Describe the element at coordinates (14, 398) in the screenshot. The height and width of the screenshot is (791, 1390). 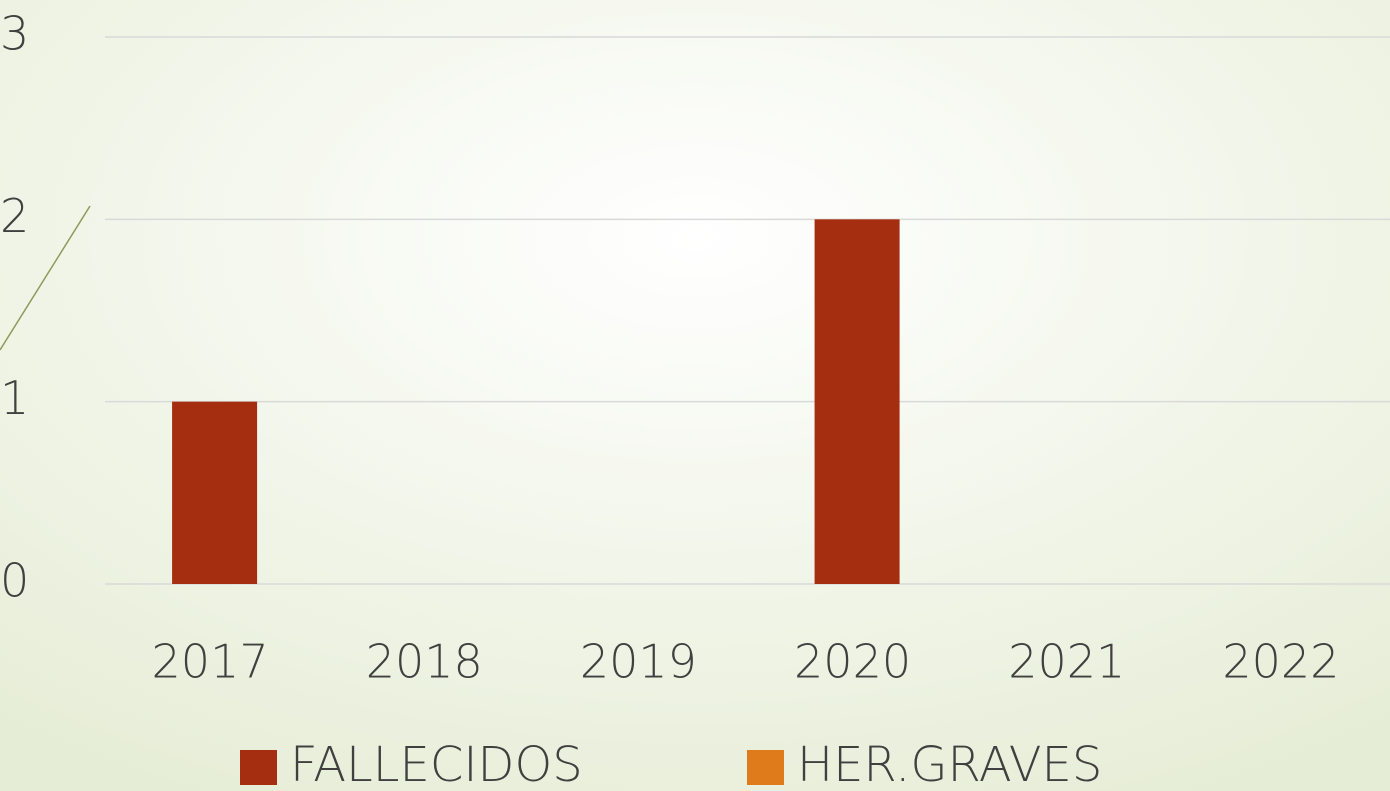
I see `y-tick-label: 1` at that location.